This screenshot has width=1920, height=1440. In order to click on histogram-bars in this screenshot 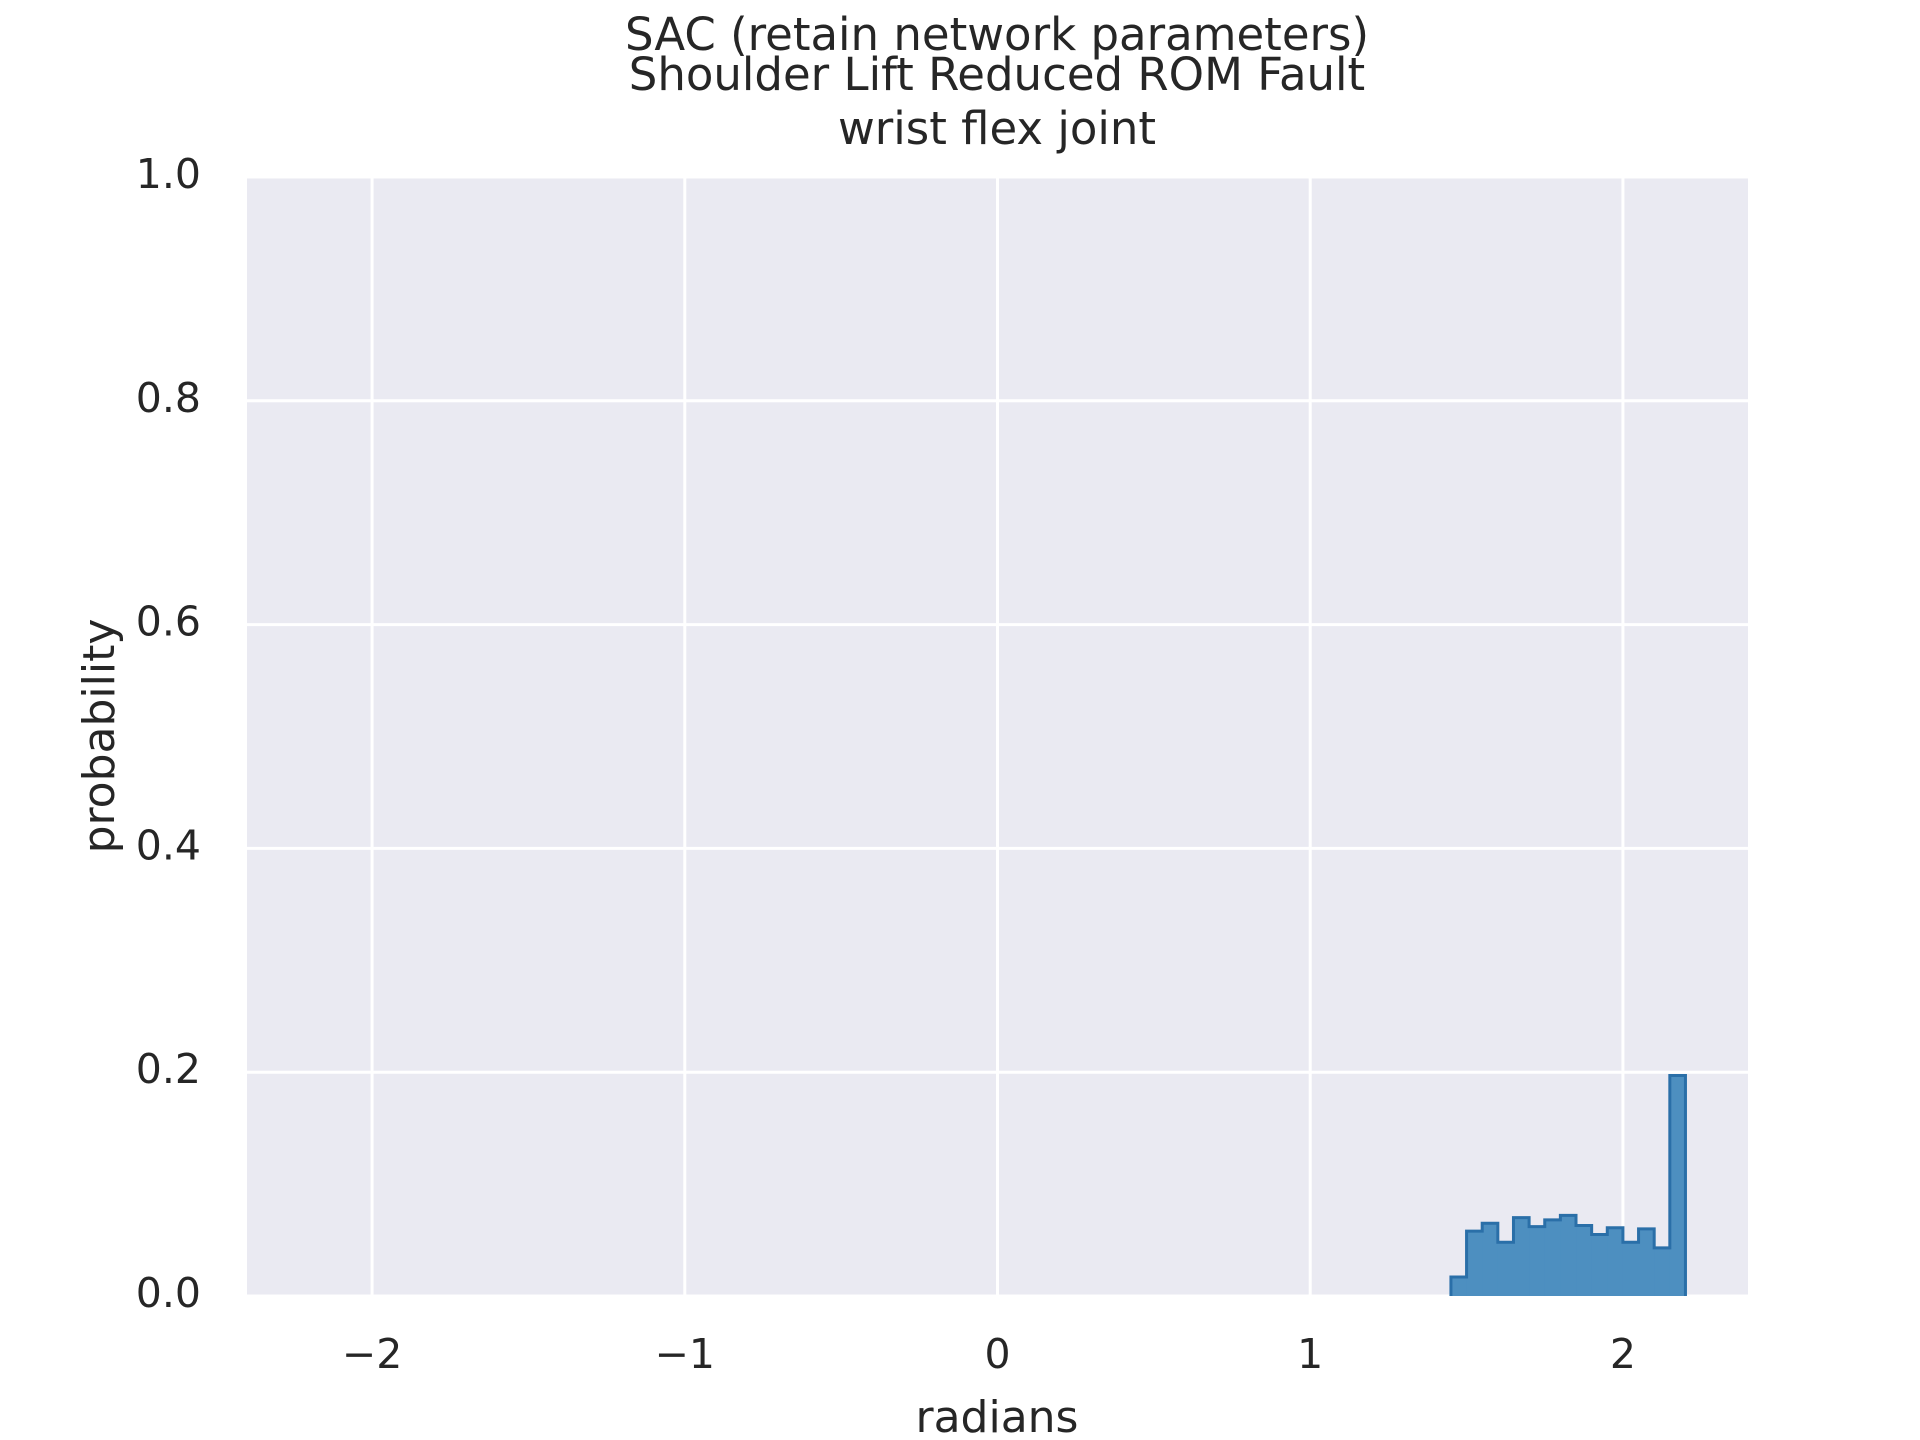, I will do `click(1568, 1185)`.